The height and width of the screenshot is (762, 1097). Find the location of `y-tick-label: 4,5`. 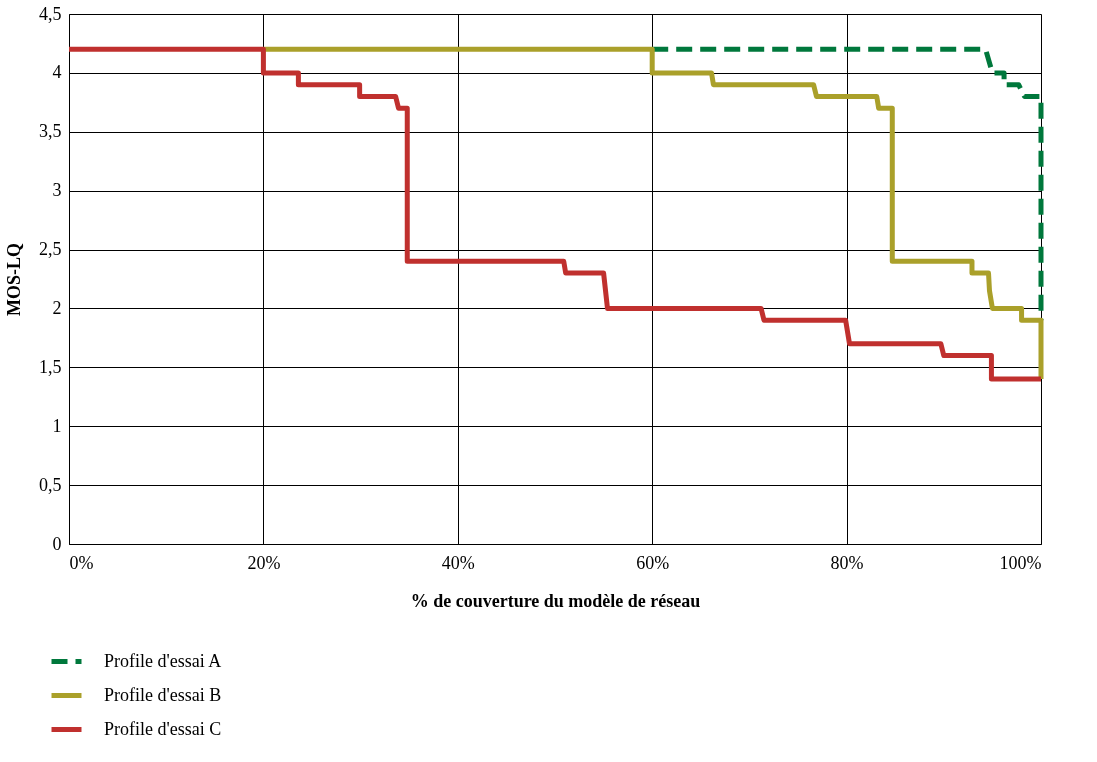

y-tick-label: 4,5 is located at coordinates (50, 13).